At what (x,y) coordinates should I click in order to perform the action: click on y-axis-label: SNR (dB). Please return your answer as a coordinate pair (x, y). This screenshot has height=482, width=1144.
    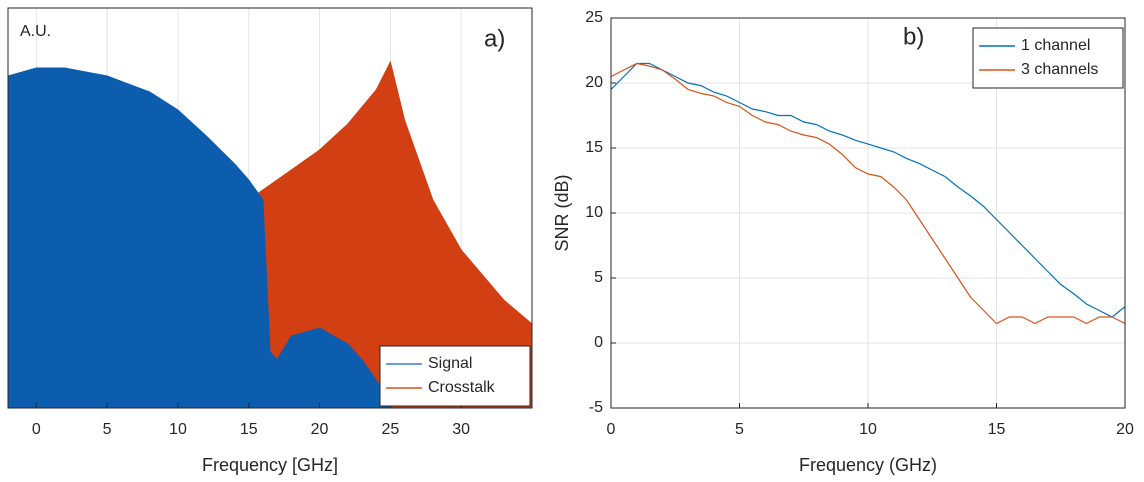
    Looking at the image, I should click on (562, 212).